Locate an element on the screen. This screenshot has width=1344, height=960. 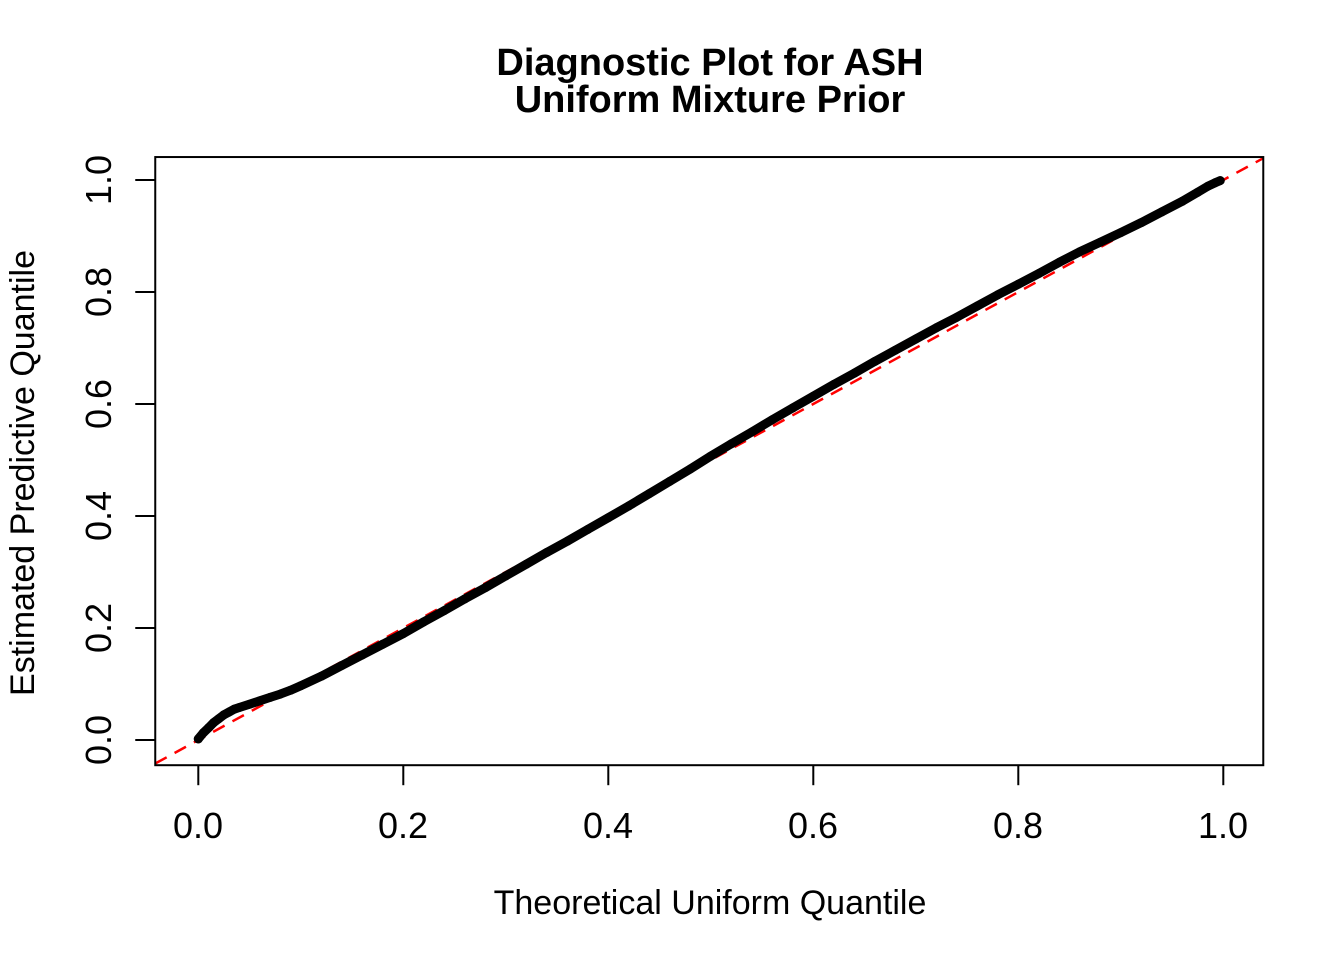
plot-title-line-1: Diagnostic Plot for ASH is located at coordinates (709, 63).